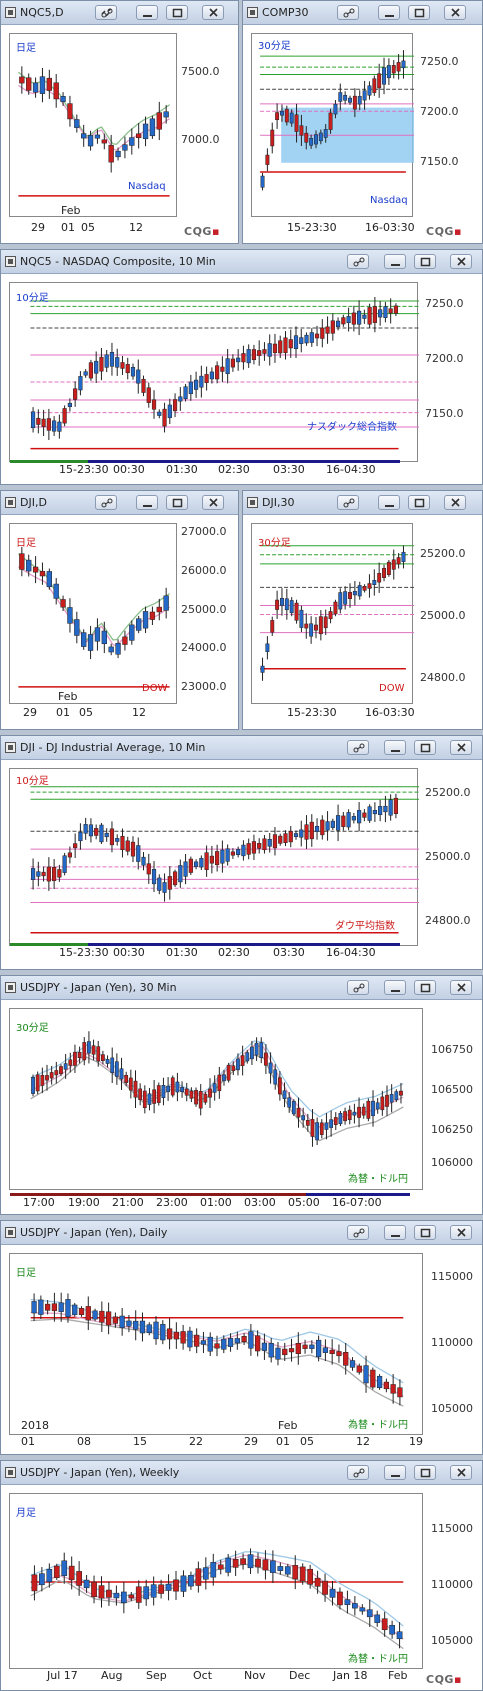 The image size is (483, 1691). Describe the element at coordinates (260, 1202) in the screenshot. I see `x-tick: 03:00` at that location.